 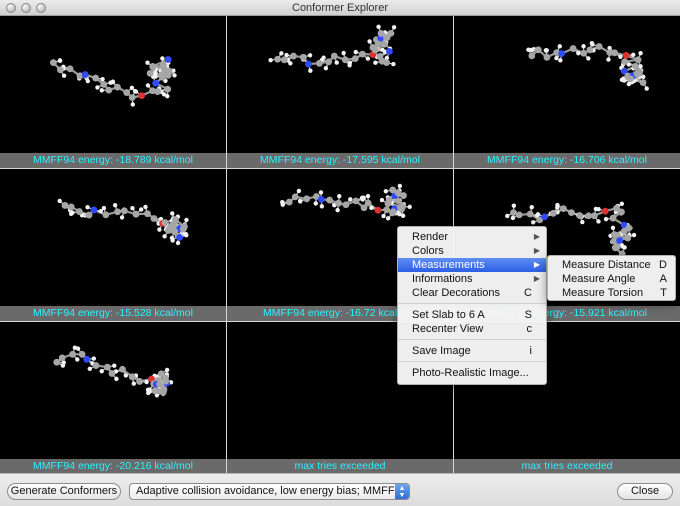 I want to click on conformer-cell: MMFF94 energy: -17.595 kcal/mol, so click(x=340, y=92).